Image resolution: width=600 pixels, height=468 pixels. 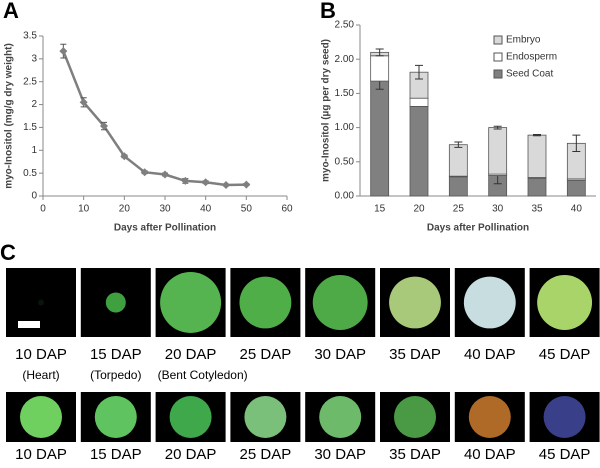 I want to click on caption-stage: (Bent Cotyledon), so click(x=203, y=375).